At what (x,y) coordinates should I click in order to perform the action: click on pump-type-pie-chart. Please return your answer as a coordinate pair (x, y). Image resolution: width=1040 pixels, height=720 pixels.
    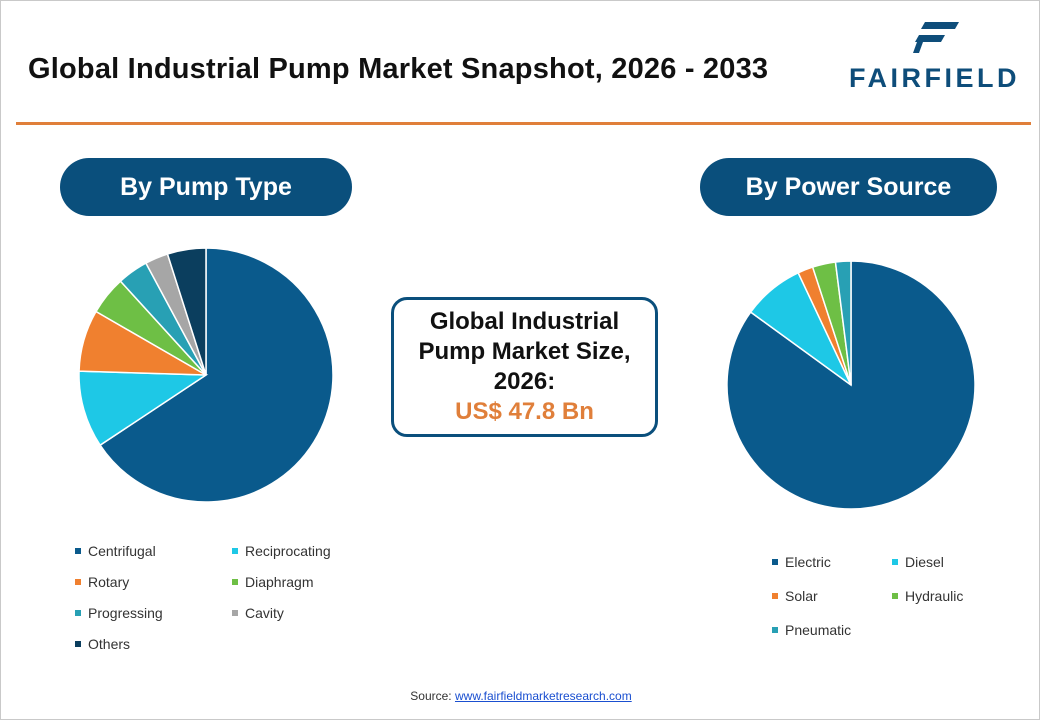
    Looking at the image, I should click on (206, 375).